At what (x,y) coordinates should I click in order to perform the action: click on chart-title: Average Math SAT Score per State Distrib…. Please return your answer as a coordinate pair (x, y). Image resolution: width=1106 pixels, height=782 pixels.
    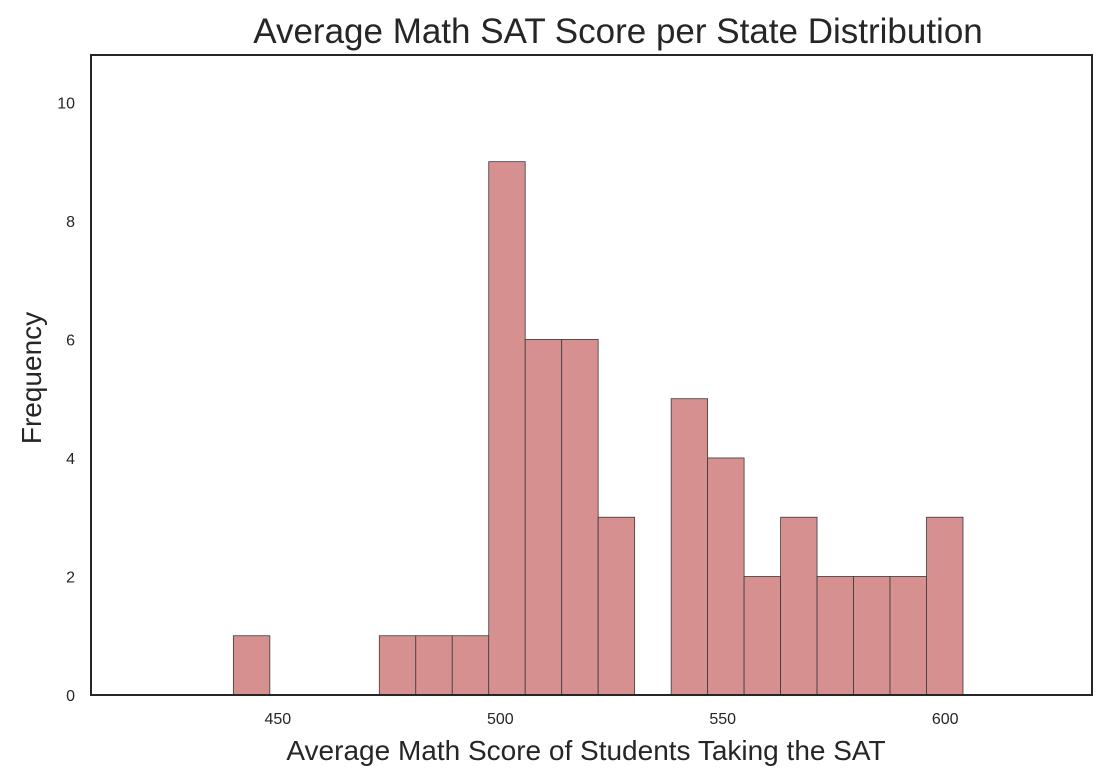
    Looking at the image, I should click on (618, 31).